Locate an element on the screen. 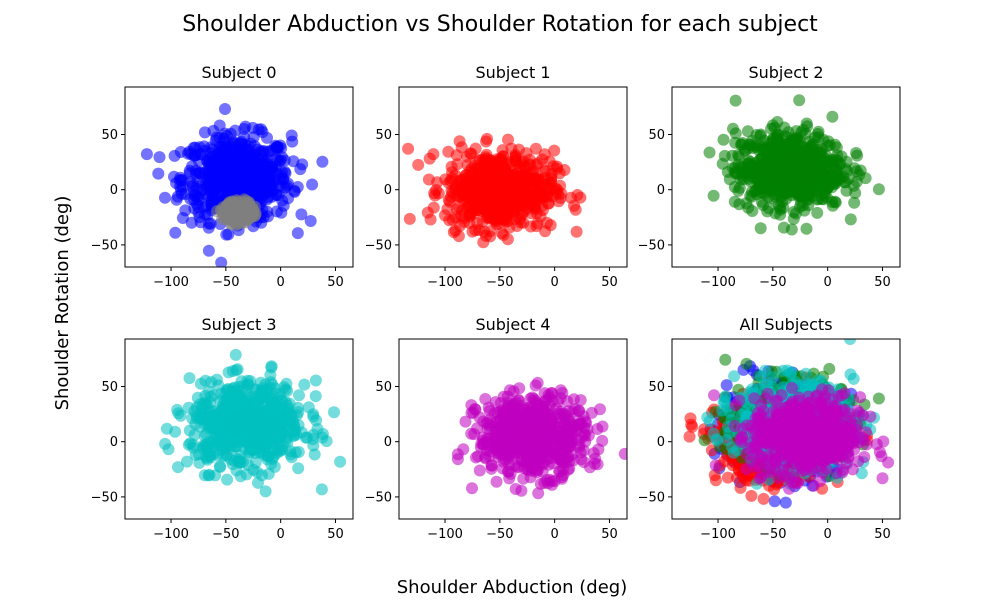 The width and height of the screenshot is (1000, 600). x-tick-label: −50 is located at coordinates (772, 282).